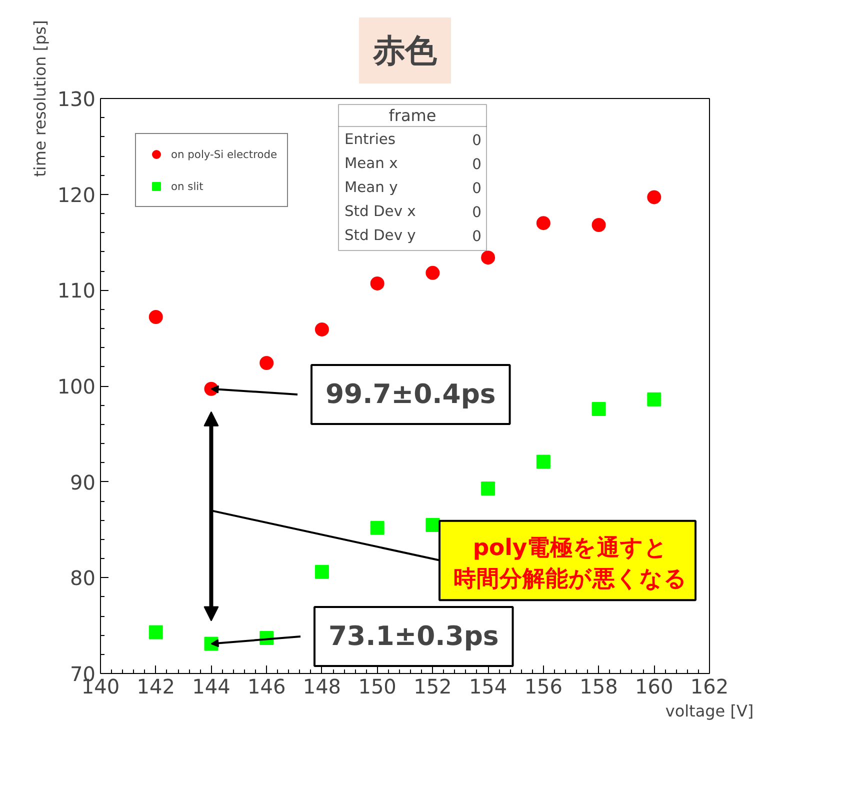 The image size is (858, 801). I want to click on y-tick-label: 110, so click(76, 290).